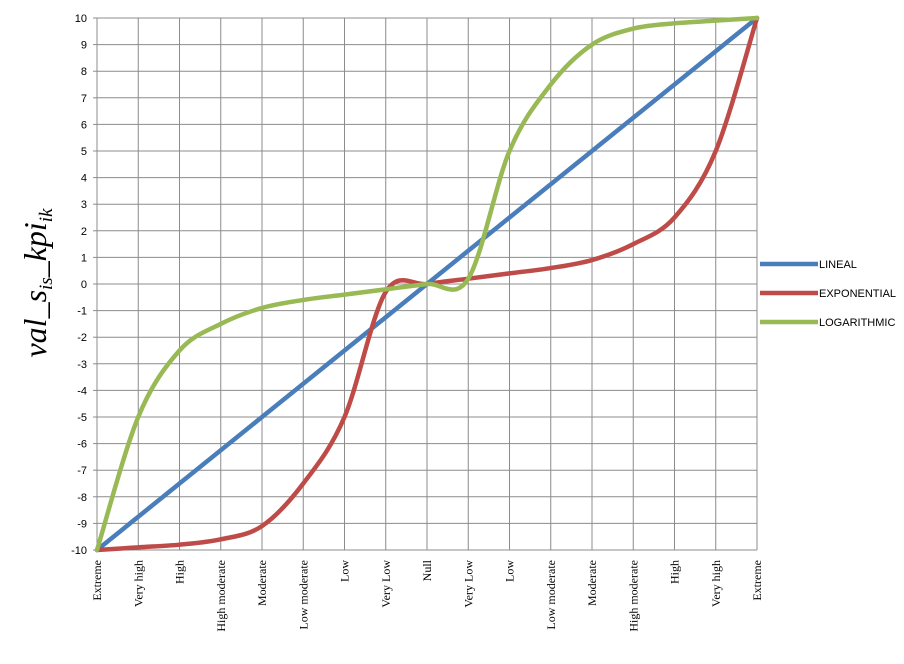 This screenshot has height=664, width=904. I want to click on y-tick-label: -2, so click(82, 338).